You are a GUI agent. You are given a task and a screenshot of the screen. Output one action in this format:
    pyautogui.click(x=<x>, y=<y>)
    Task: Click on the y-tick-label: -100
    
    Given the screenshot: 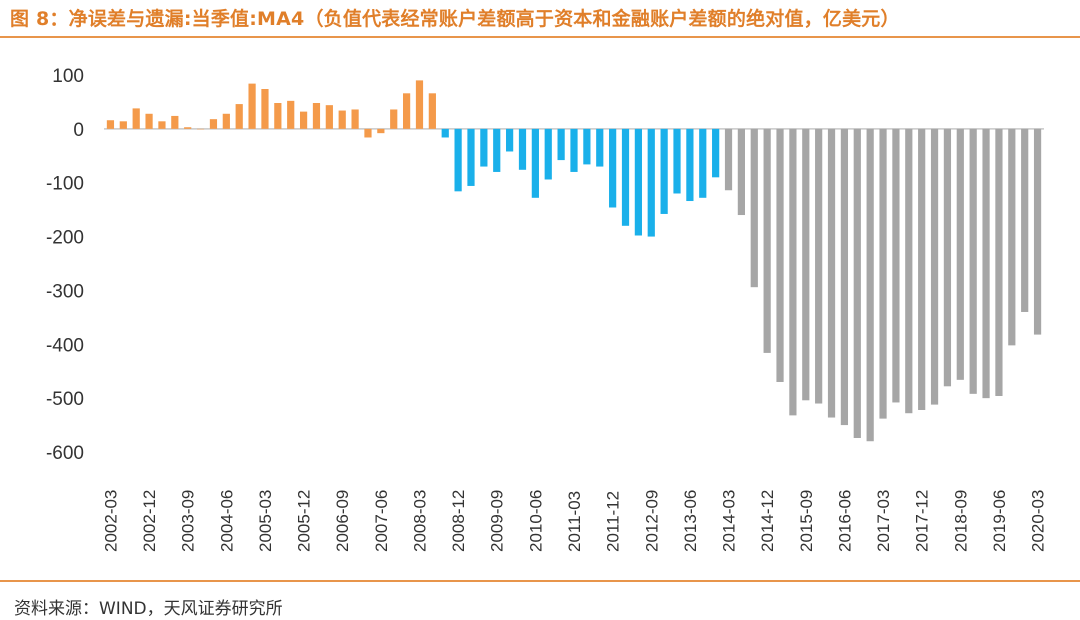 What is the action you would take?
    pyautogui.click(x=65, y=184)
    